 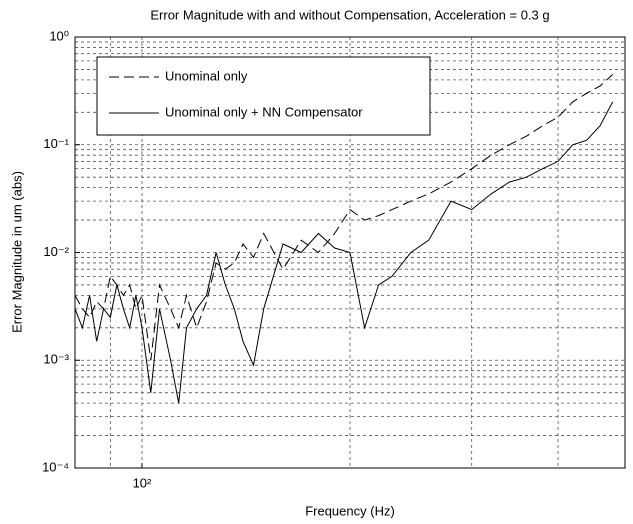 I want to click on y-tick-label: 10⁻³, so click(x=56, y=359).